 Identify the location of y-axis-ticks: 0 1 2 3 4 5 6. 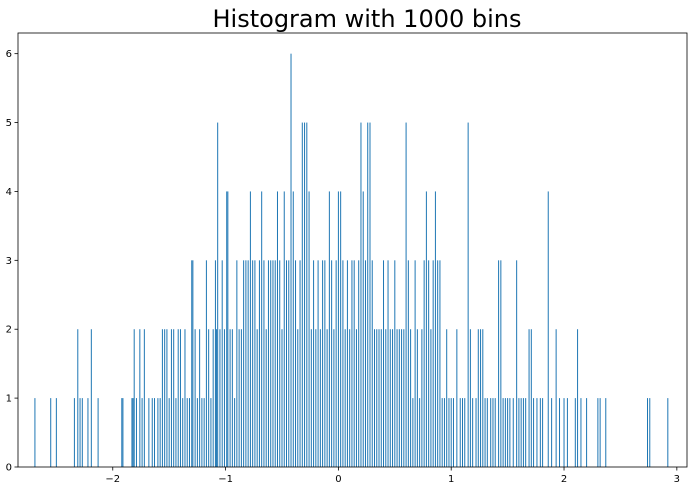
(12, 261).